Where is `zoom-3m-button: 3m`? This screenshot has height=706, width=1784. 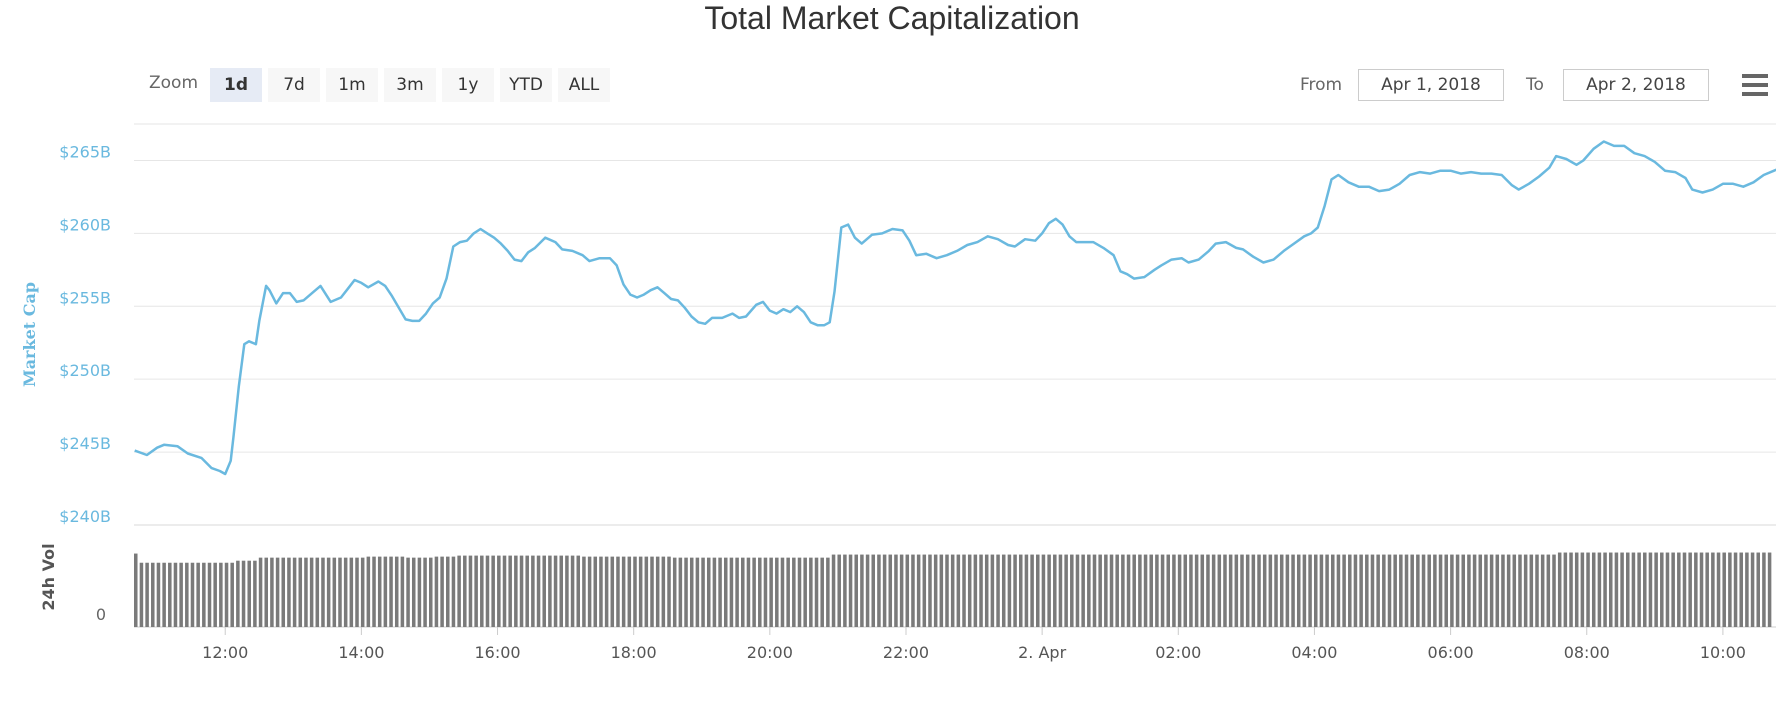 zoom-3m-button: 3m is located at coordinates (410, 85).